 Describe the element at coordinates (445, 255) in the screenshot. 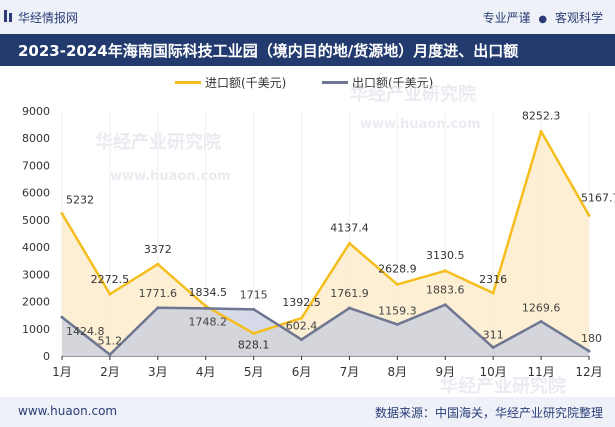

I see `import-value-label: 3130.5` at that location.